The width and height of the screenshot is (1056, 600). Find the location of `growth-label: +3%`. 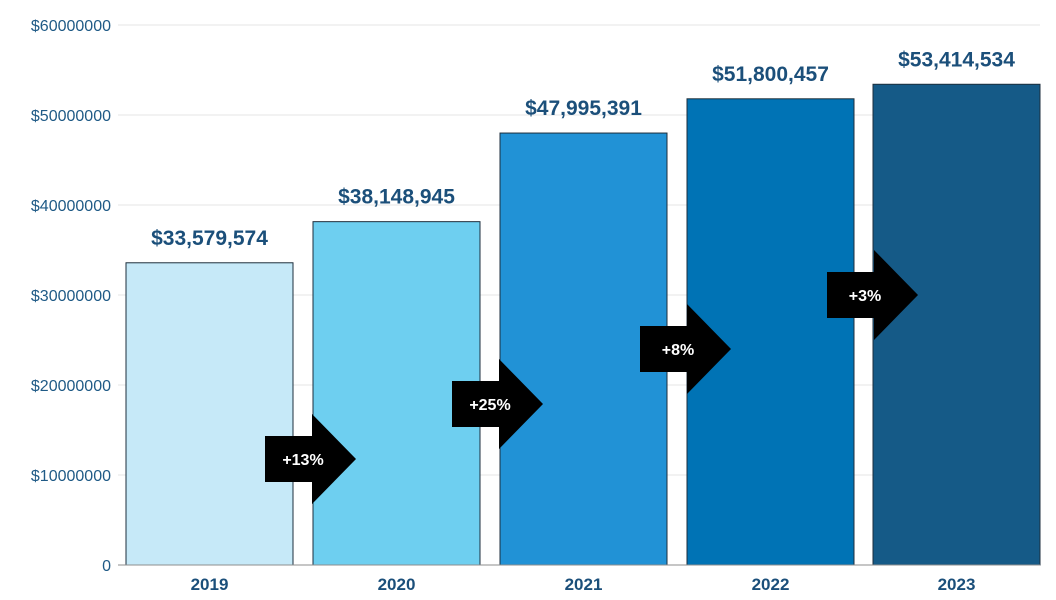

growth-label: +3% is located at coordinates (865, 296).